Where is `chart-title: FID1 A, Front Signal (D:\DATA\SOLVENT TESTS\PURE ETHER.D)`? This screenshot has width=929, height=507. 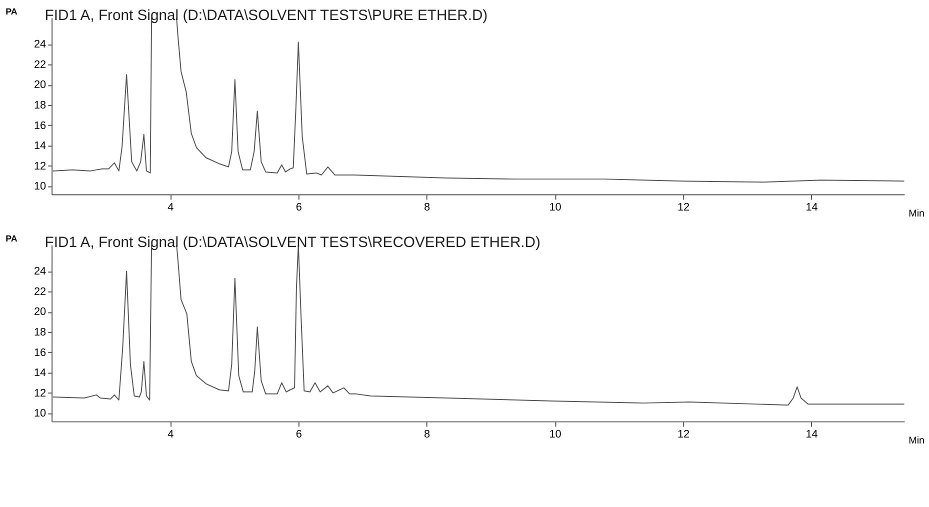
chart-title: FID1 A, Front Signal (D:\DATA\SOLVENT TESTS\PURE ETHER.D) is located at coordinates (266, 16).